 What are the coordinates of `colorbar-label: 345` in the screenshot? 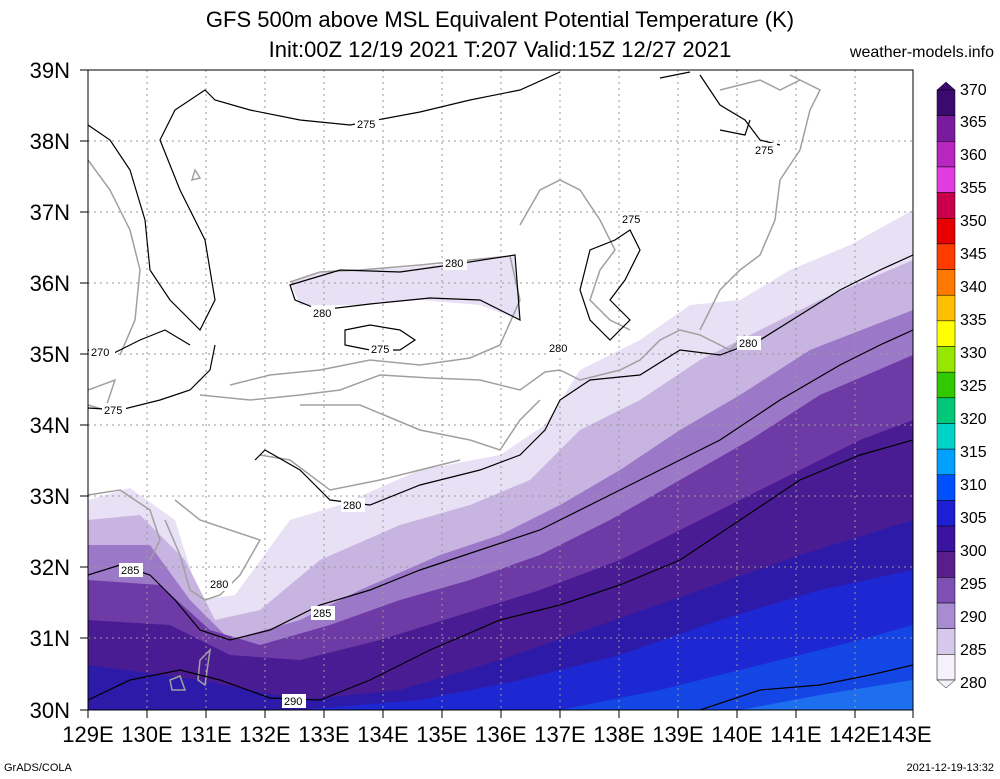 It's located at (973, 254).